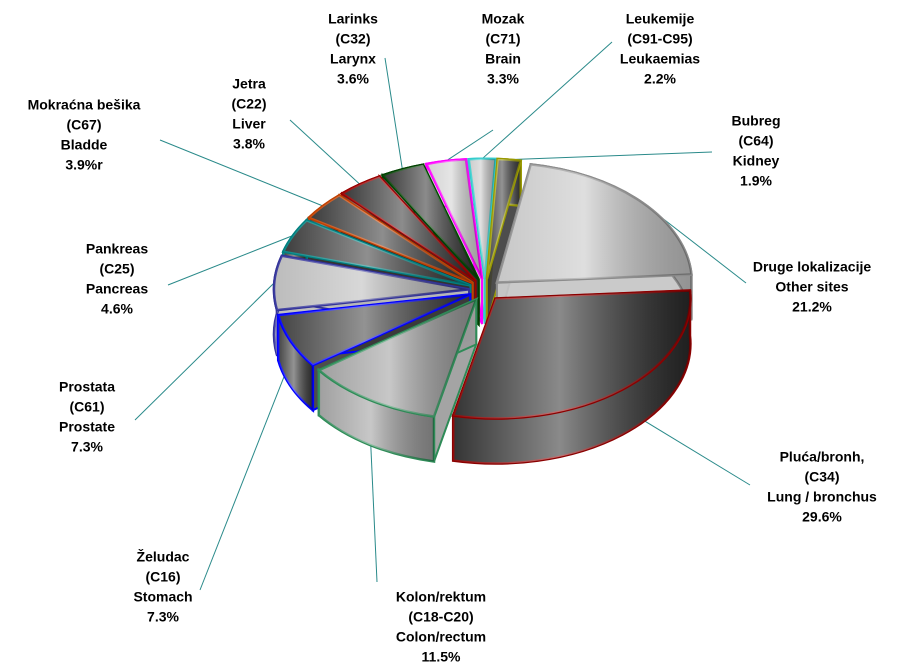  Describe the element at coordinates (84, 145) in the screenshot. I see `category-label: Bladde` at that location.